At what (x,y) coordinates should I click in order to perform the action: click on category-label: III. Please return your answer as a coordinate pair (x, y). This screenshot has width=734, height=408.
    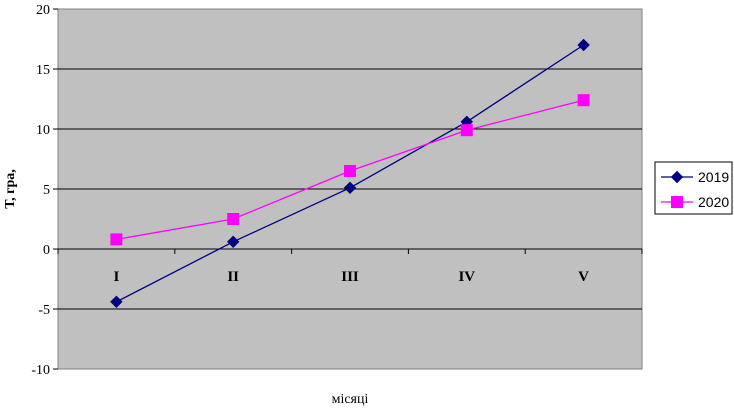
    Looking at the image, I should click on (350, 277).